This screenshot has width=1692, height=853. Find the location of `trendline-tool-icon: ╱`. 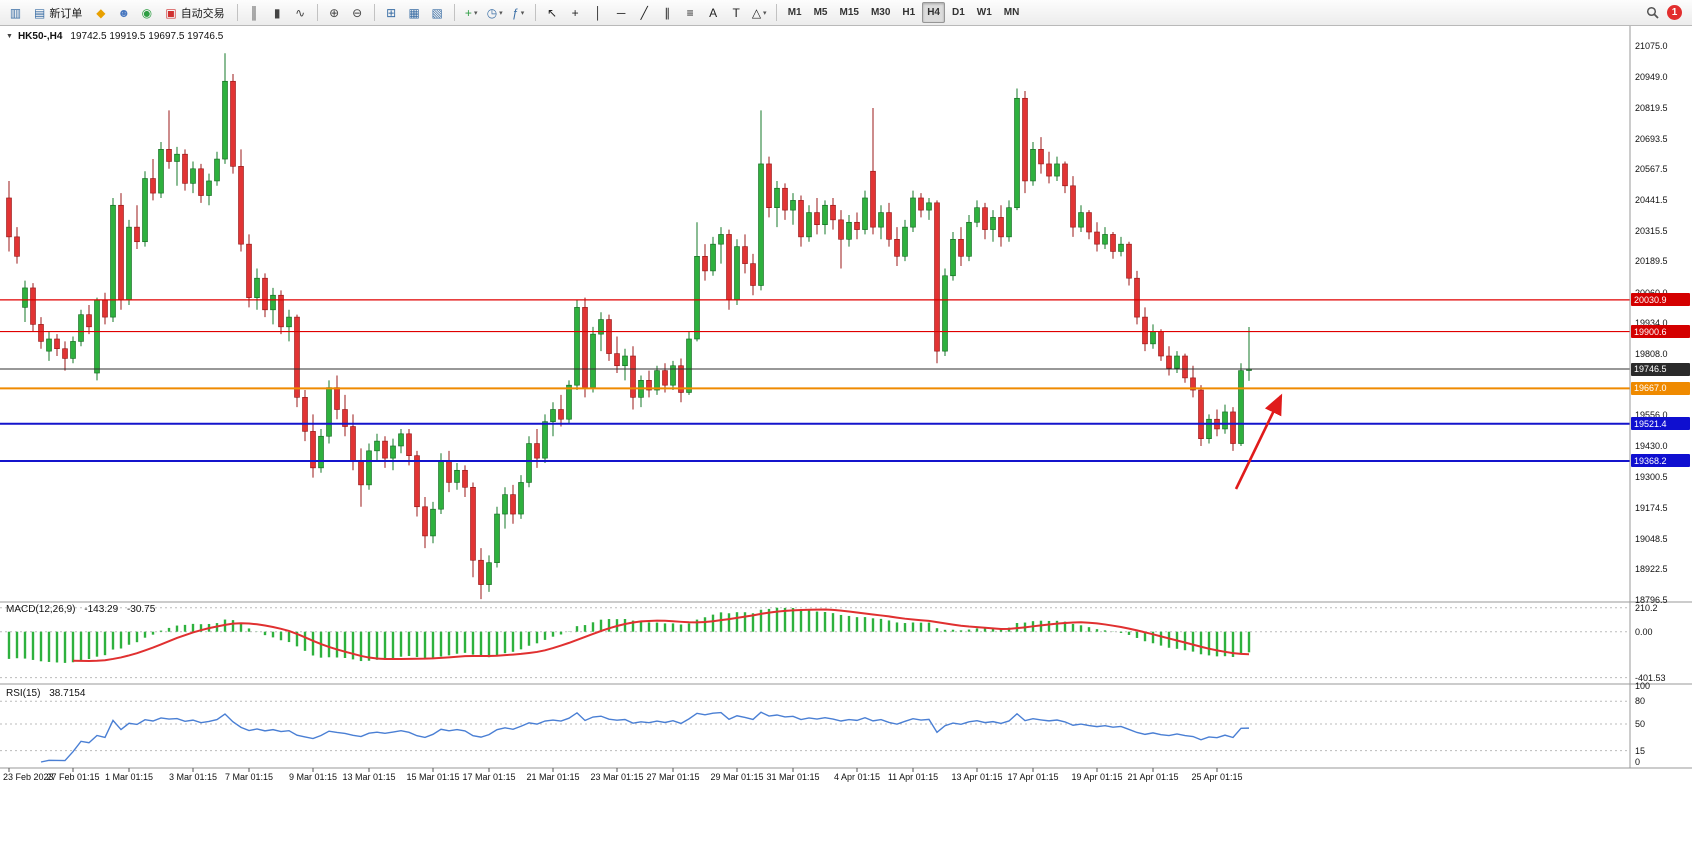

trendline-tool-icon: ╱ is located at coordinates (644, 12).